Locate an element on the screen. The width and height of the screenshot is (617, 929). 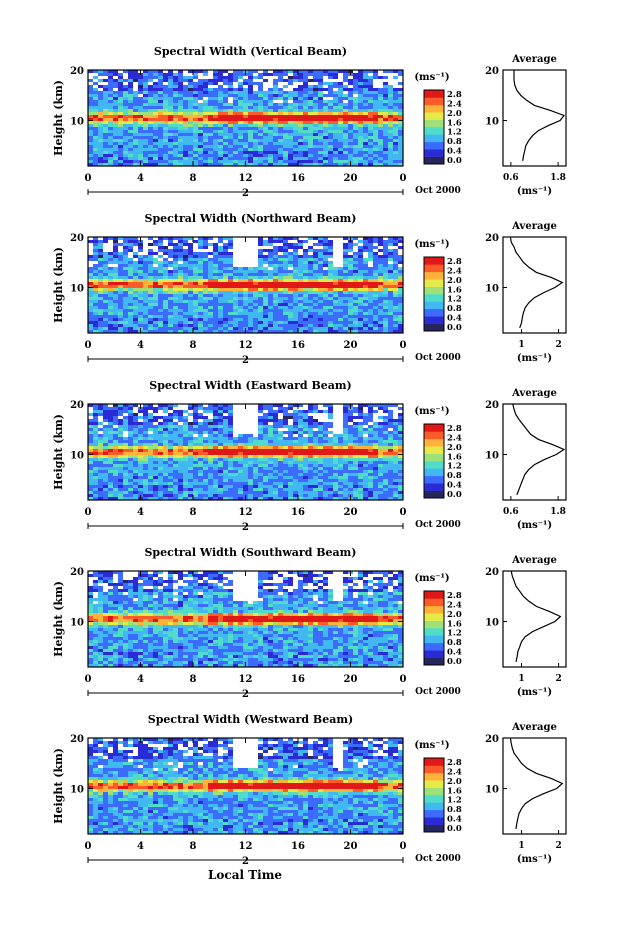
panel-title: Spectral Width (Eastward Beam) is located at coordinates (250, 385).